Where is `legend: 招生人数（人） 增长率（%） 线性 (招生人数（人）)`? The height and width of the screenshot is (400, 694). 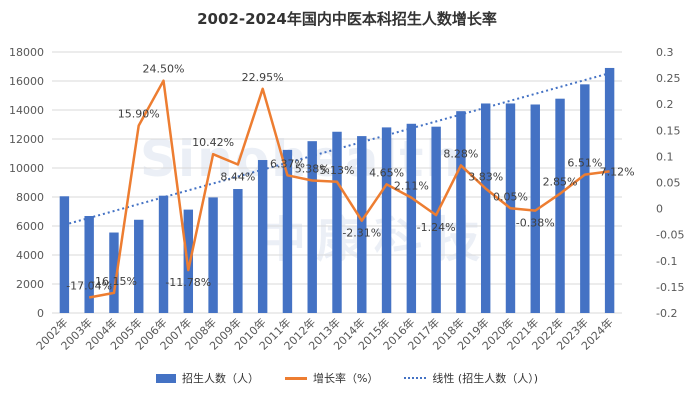
legend: 招生人数（人） 增长率（%） 线性 (招生人数（人）) is located at coordinates (347, 378).